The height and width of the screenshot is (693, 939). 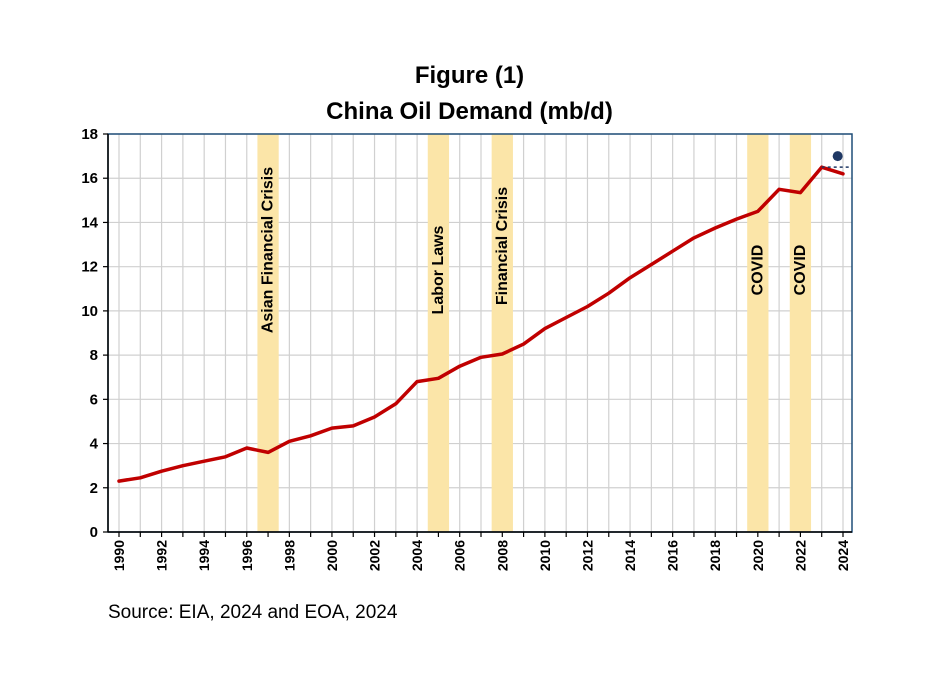 I want to click on x-tick-label: 2018, so click(x=715, y=555).